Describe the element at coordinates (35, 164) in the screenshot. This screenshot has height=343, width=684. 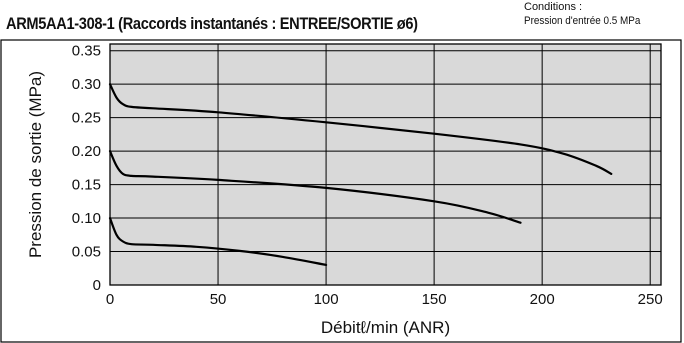
I see `y-axis-label: Pression de sortie (MPa)` at that location.